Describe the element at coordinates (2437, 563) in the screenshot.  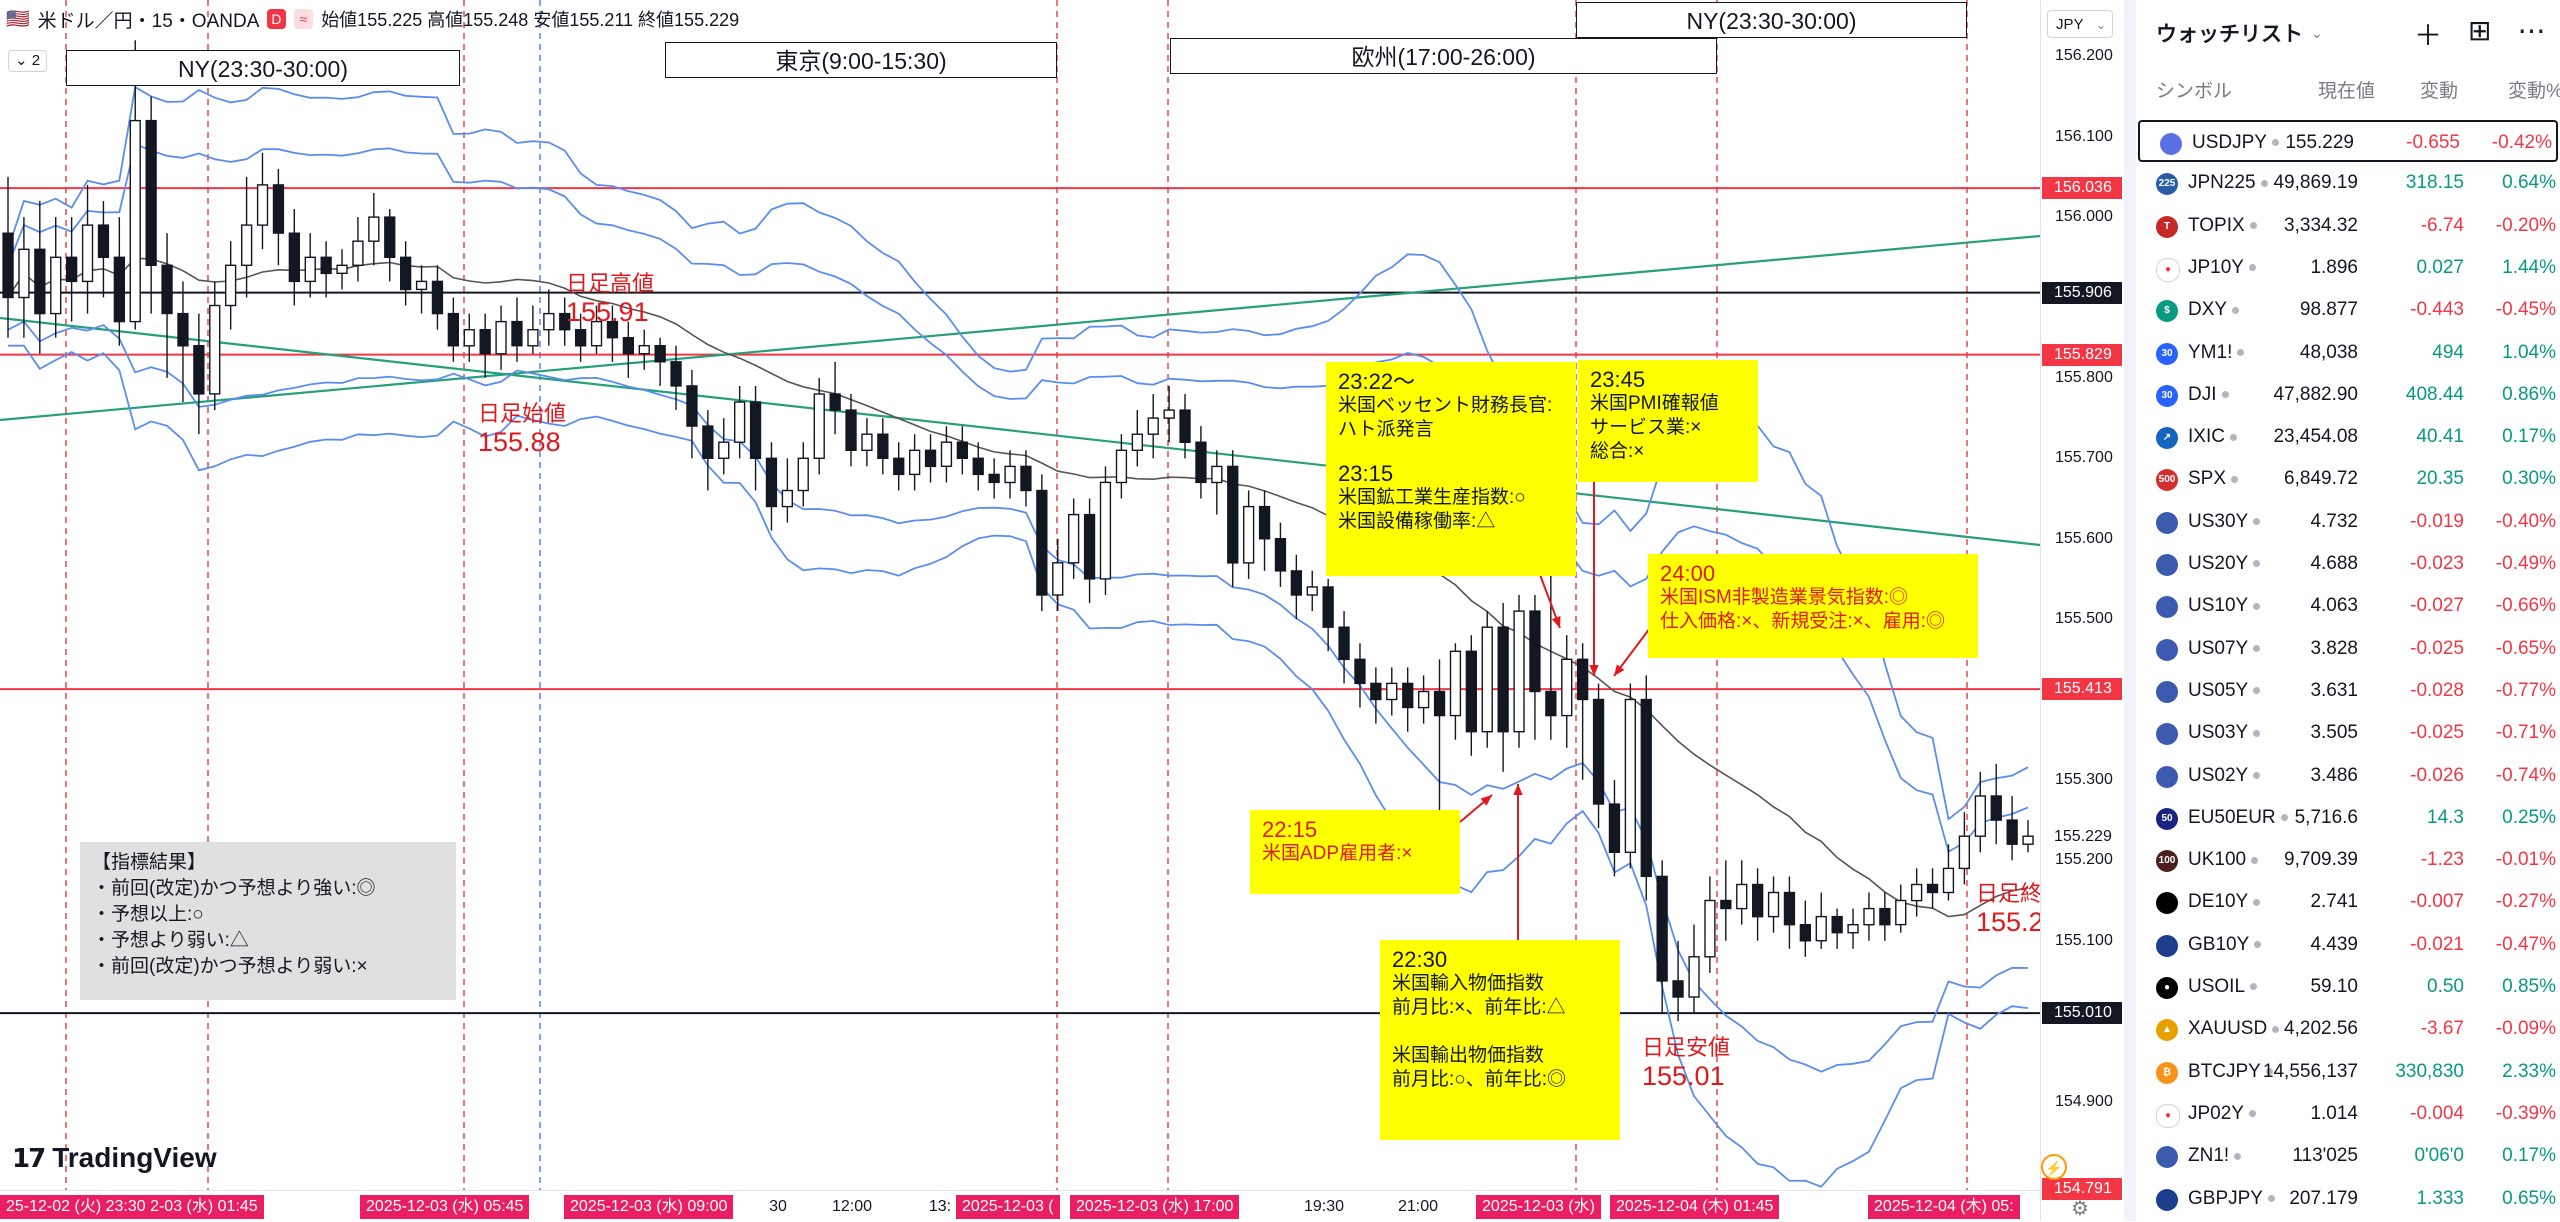
I see `watchlist-change: -0.023` at that location.